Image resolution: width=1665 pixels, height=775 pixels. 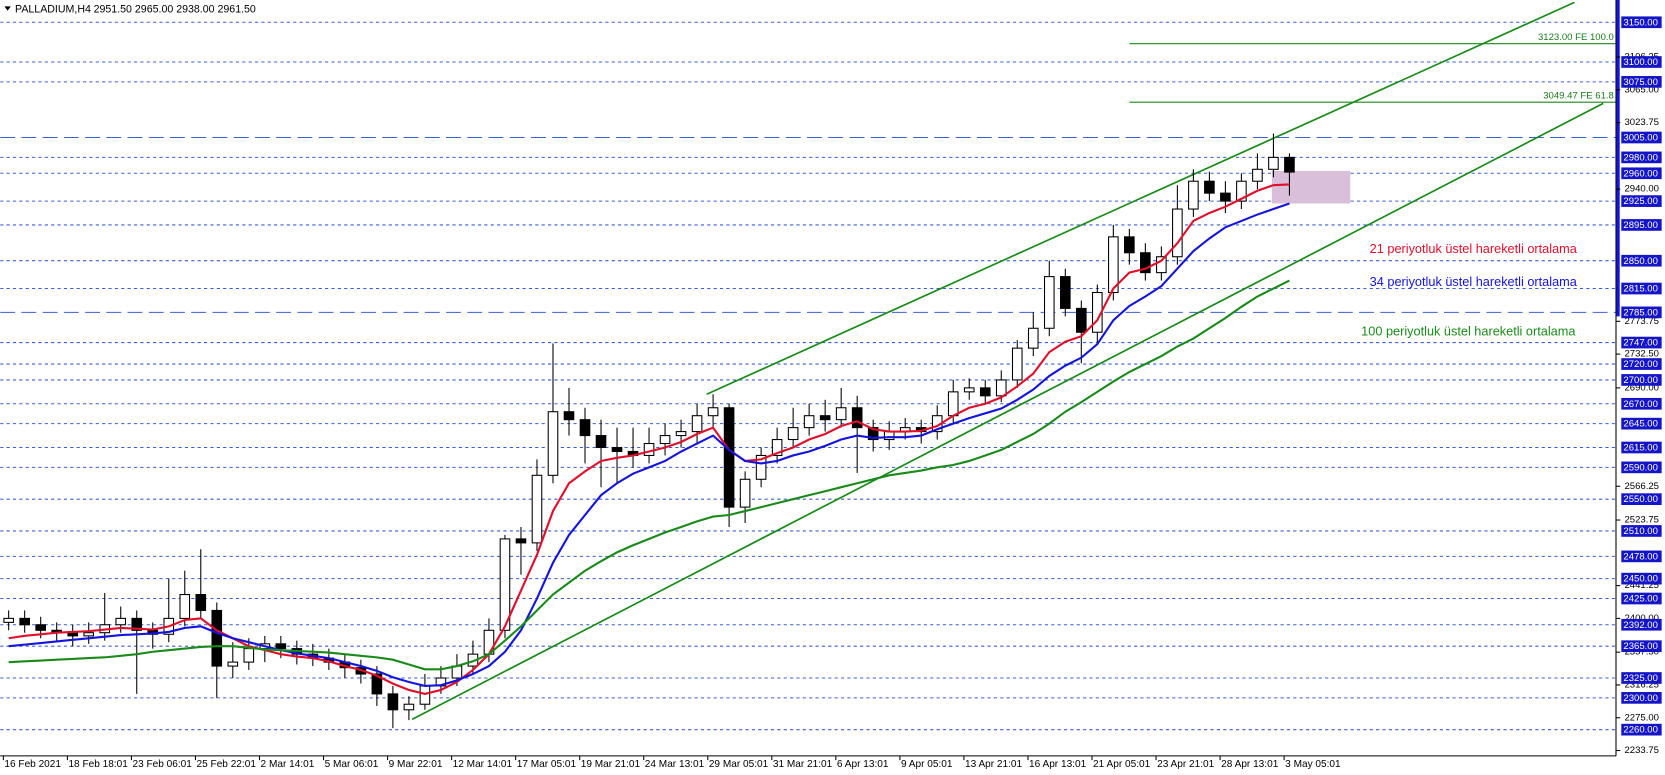 What do you see at coordinates (53, 9) in the screenshot?
I see `symbol: PALLADIUM,H4` at bounding box center [53, 9].